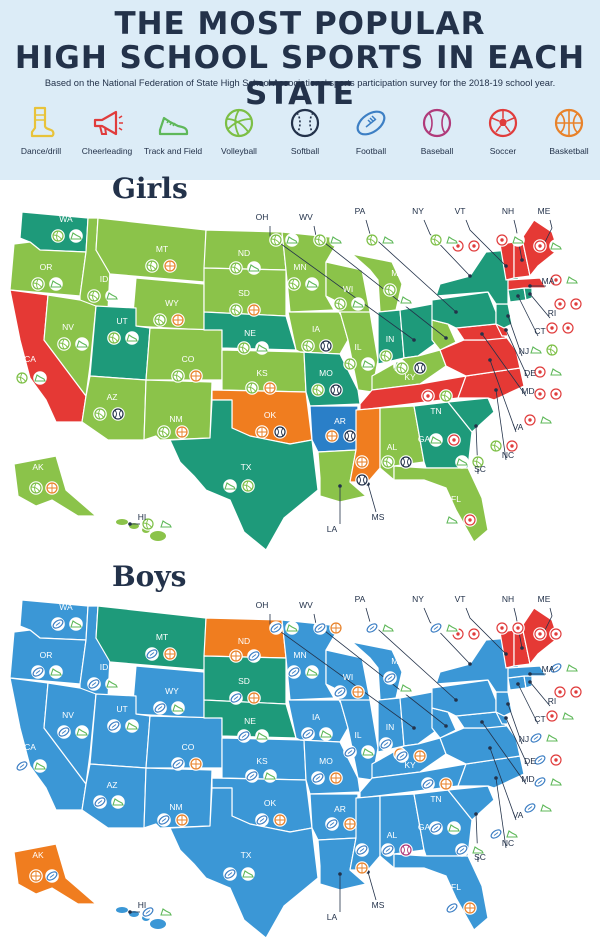 Image resolution: width=600 pixels, height=950 pixels. I want to click on sport-icons-AR, so click(341, 436).